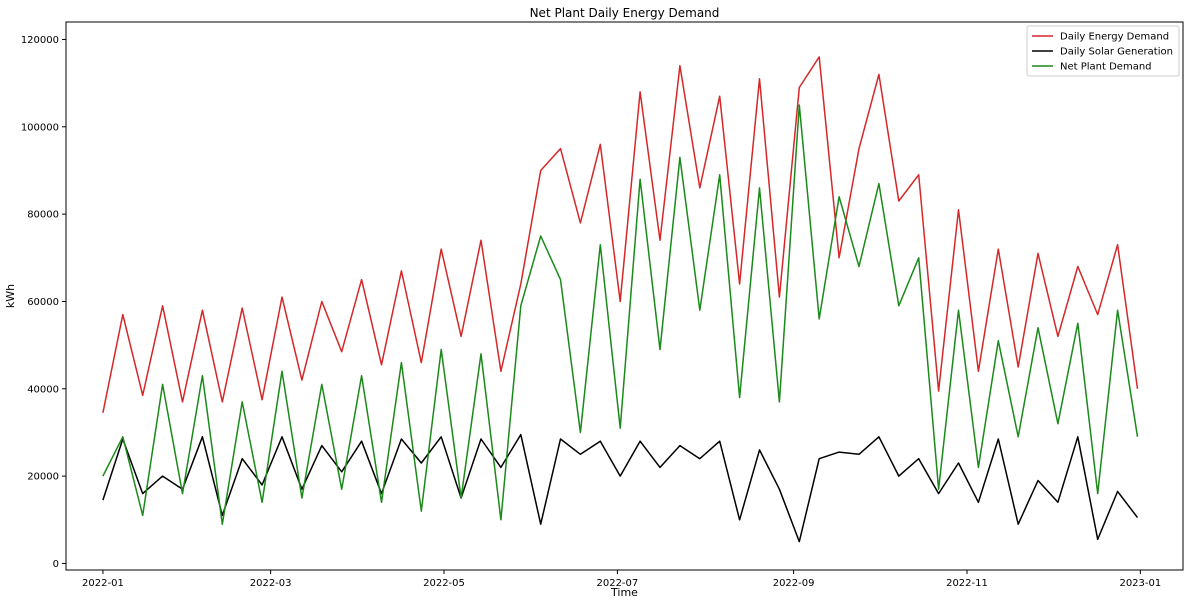 This screenshot has height=604, width=1189. What do you see at coordinates (624, 592) in the screenshot?
I see `x-axis-title: Time` at bounding box center [624, 592].